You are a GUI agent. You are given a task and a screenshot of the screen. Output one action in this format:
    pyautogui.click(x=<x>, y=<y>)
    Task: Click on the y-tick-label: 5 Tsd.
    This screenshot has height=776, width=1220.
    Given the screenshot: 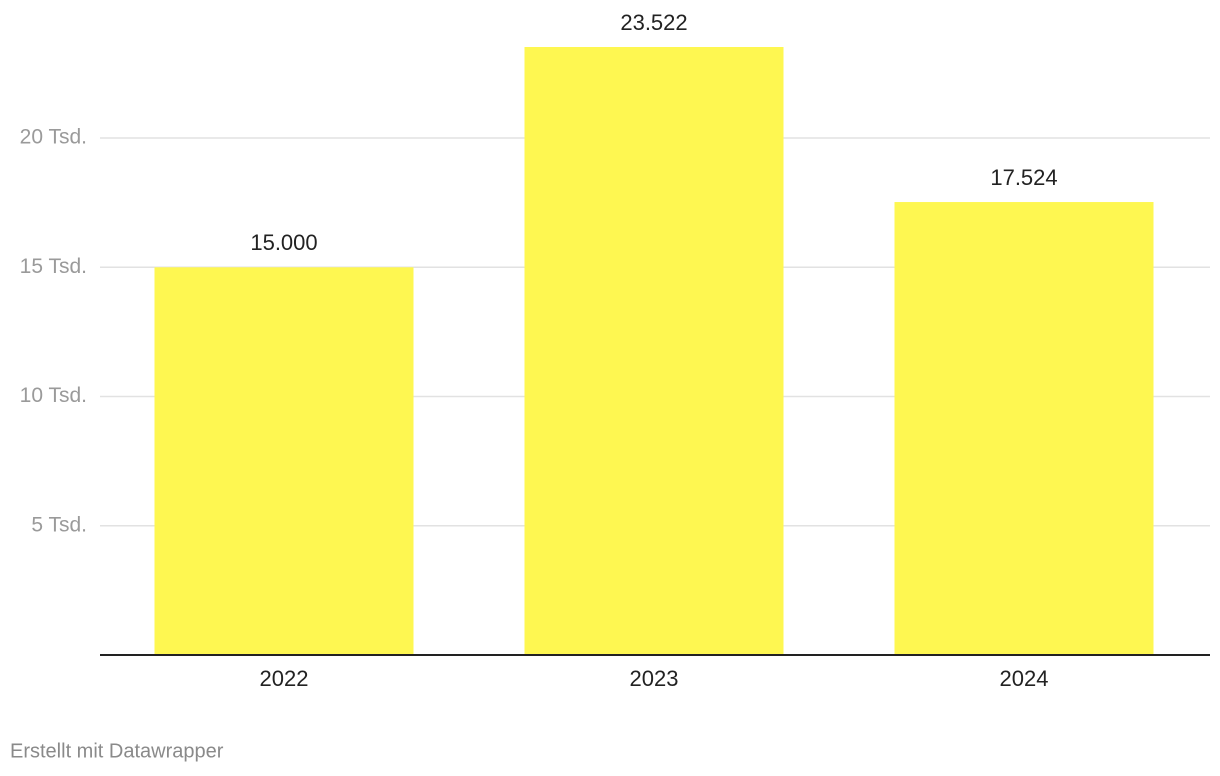 What is the action you would take?
    pyautogui.click(x=59, y=524)
    